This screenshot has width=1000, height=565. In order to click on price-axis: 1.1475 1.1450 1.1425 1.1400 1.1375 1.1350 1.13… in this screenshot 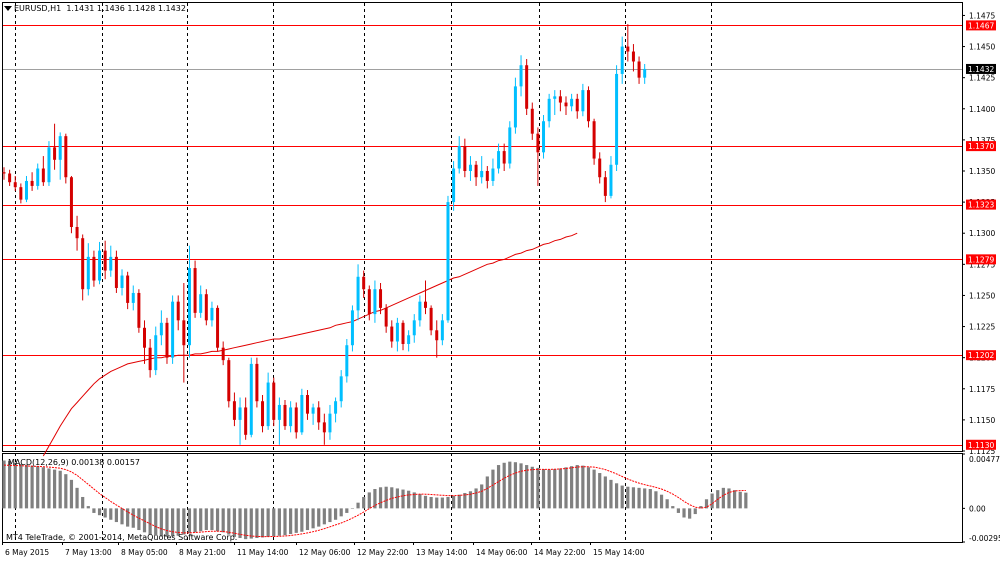, I will do `click(981, 277)`.